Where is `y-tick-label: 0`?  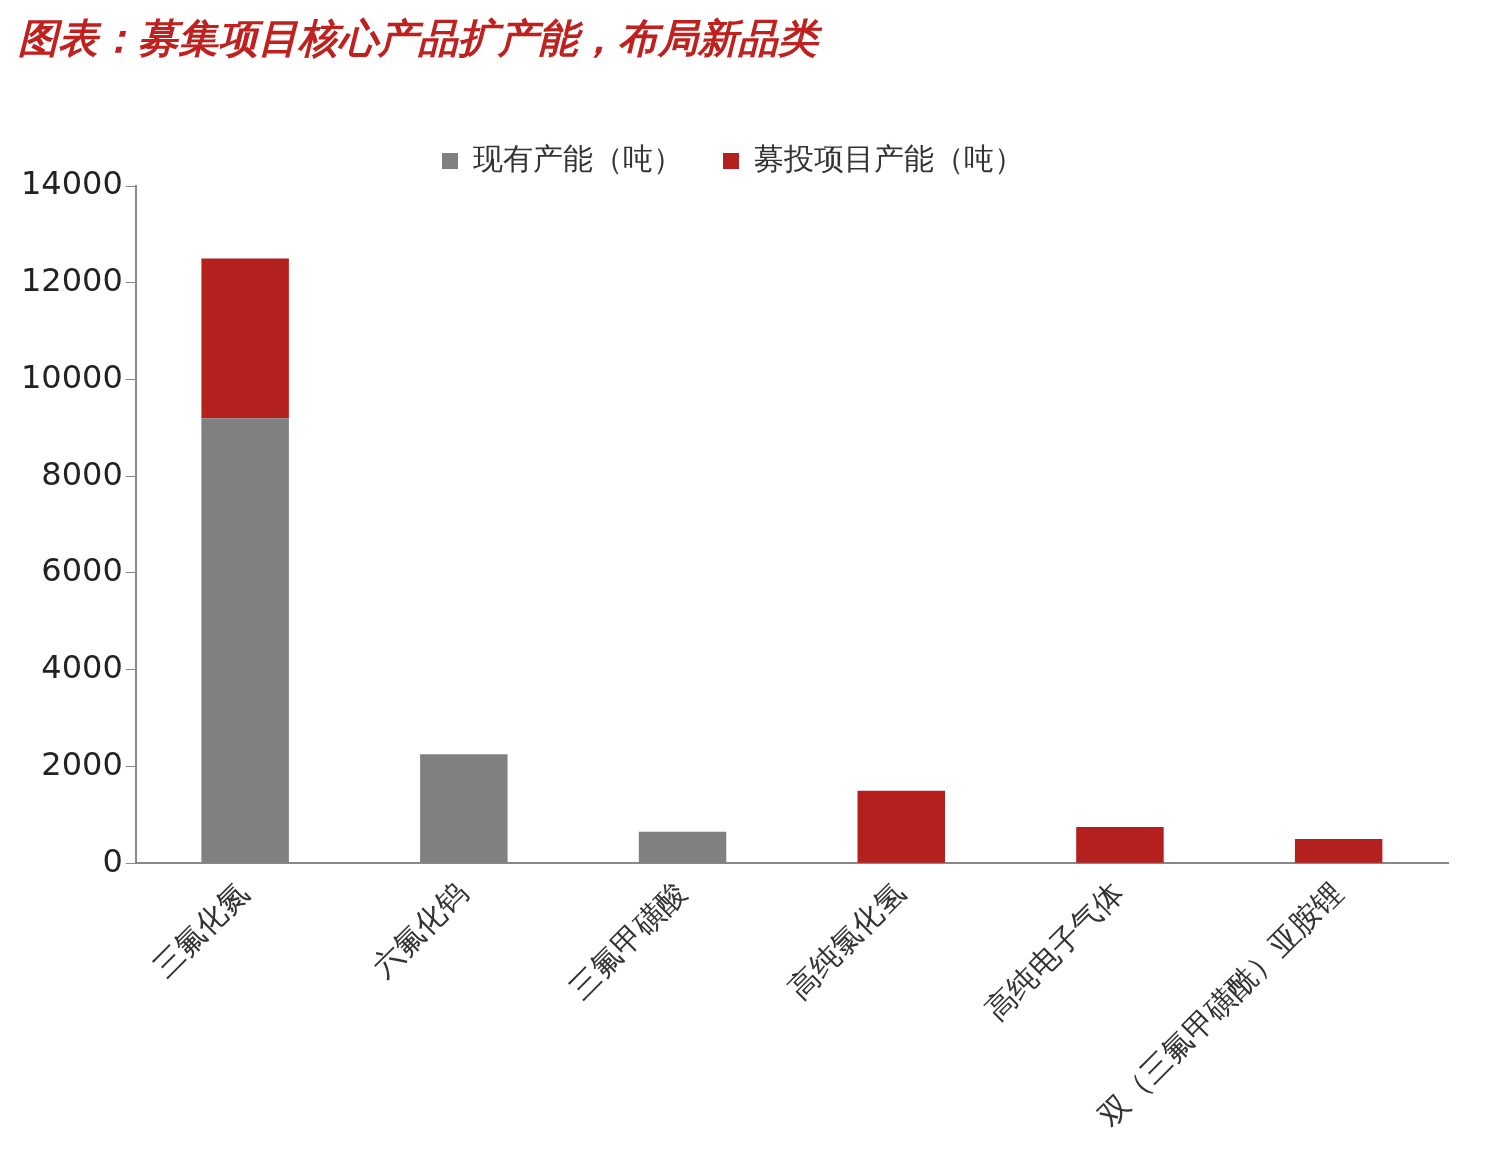 y-tick-label: 0 is located at coordinates (112, 860).